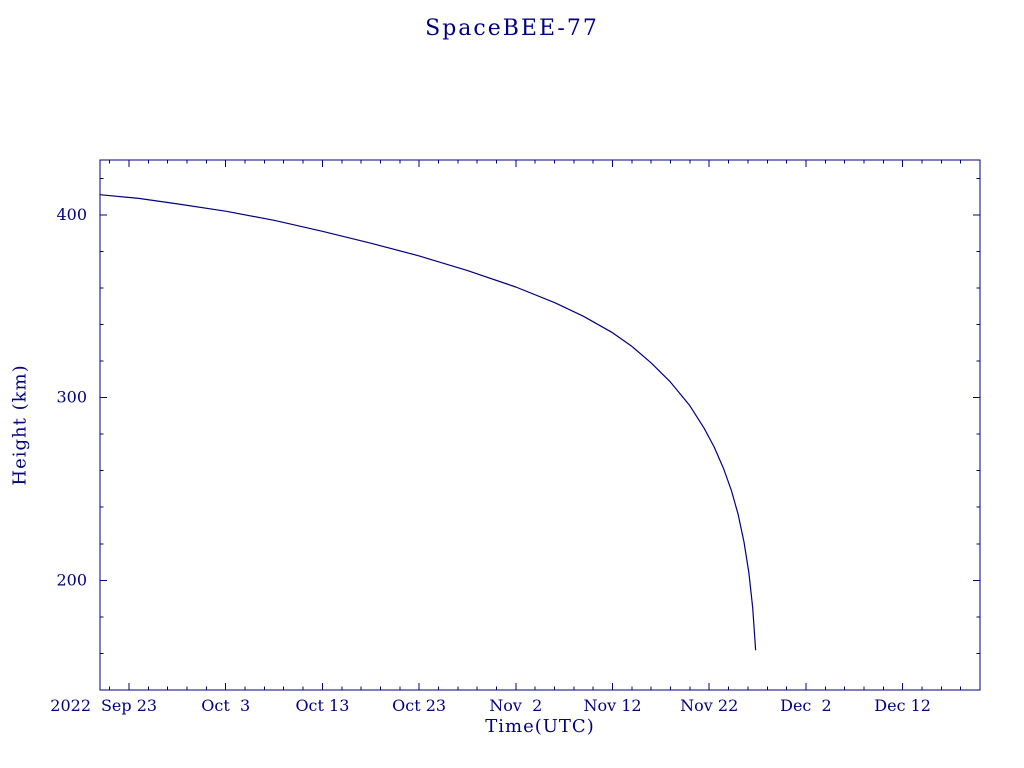  What do you see at coordinates (71, 579) in the screenshot?
I see `y-tick-label: 200` at bounding box center [71, 579].